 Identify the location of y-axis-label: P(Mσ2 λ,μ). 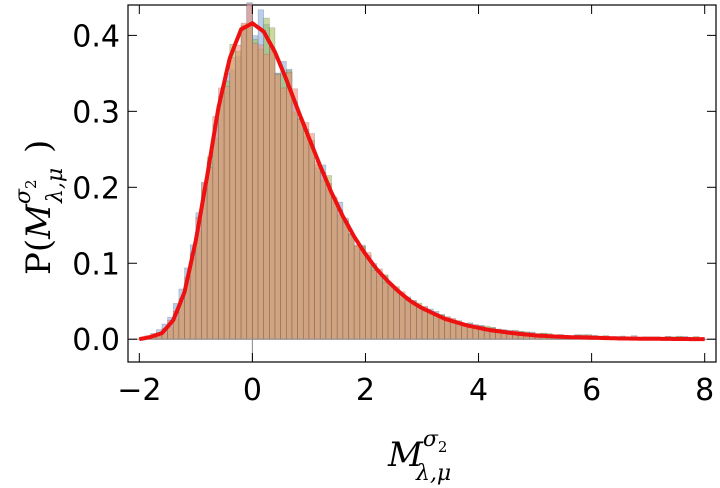
(39, 207).